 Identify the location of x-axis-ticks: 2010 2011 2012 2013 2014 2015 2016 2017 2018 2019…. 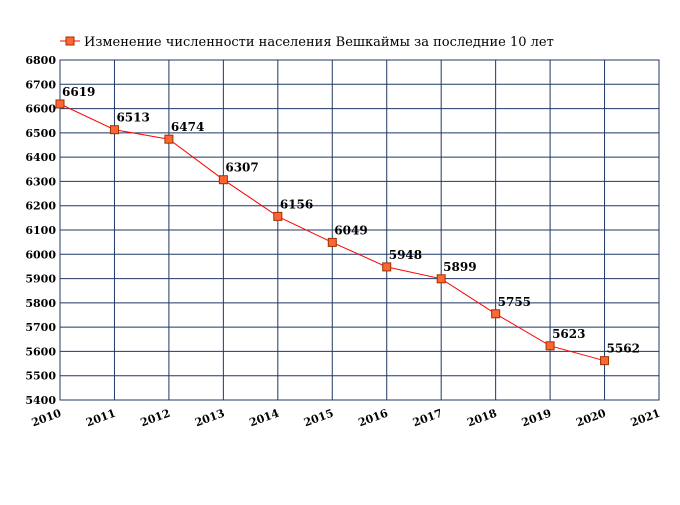
(346, 417).